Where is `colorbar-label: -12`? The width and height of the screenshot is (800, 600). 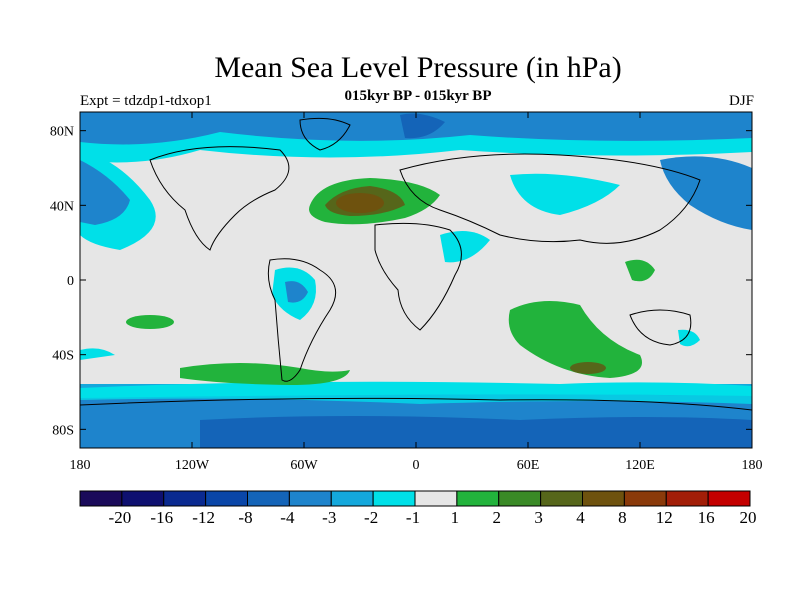
colorbar-label: -12 is located at coordinates (203, 517).